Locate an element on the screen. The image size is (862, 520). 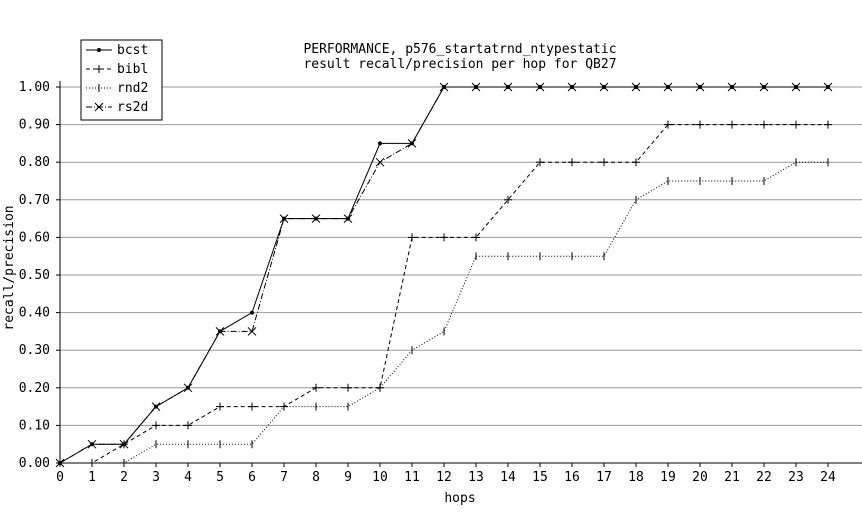
y-tick-label: 0.60 is located at coordinates (34, 237).